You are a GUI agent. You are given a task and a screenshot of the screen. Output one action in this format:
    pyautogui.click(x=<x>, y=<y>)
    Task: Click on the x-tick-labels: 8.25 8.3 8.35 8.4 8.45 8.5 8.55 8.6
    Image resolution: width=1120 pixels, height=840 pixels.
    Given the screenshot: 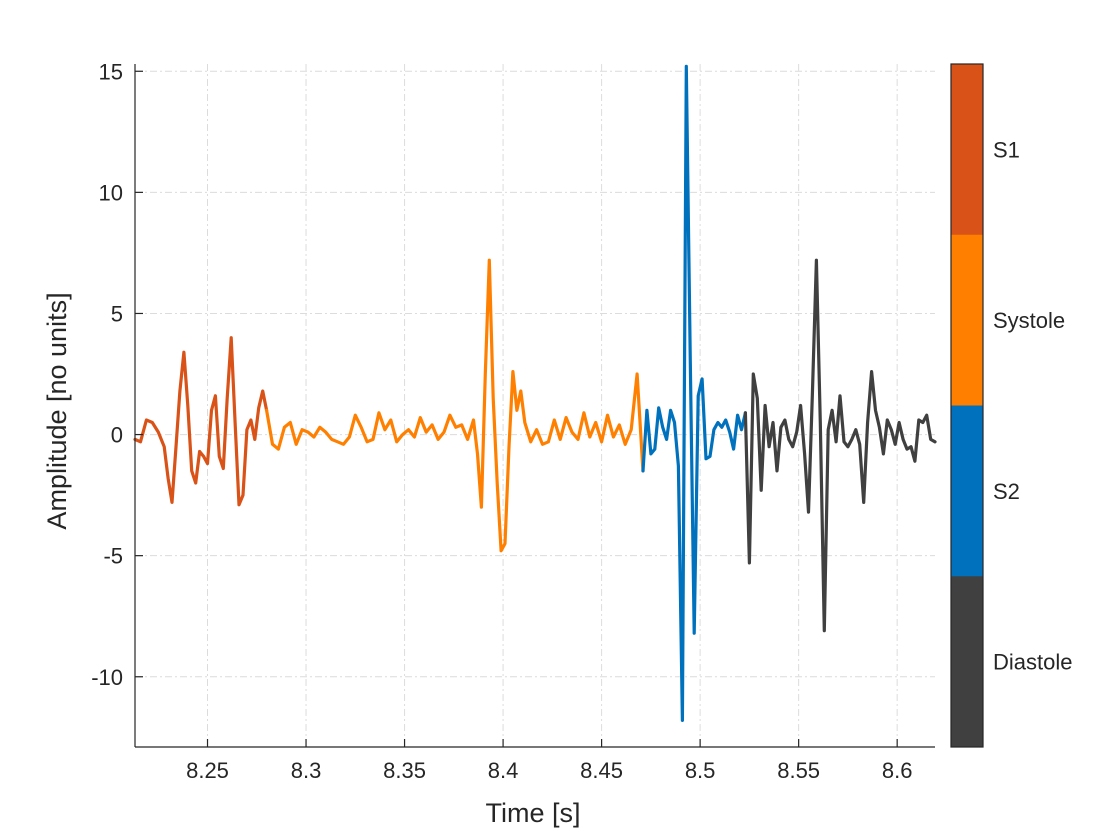 What is the action you would take?
    pyautogui.click(x=549, y=770)
    